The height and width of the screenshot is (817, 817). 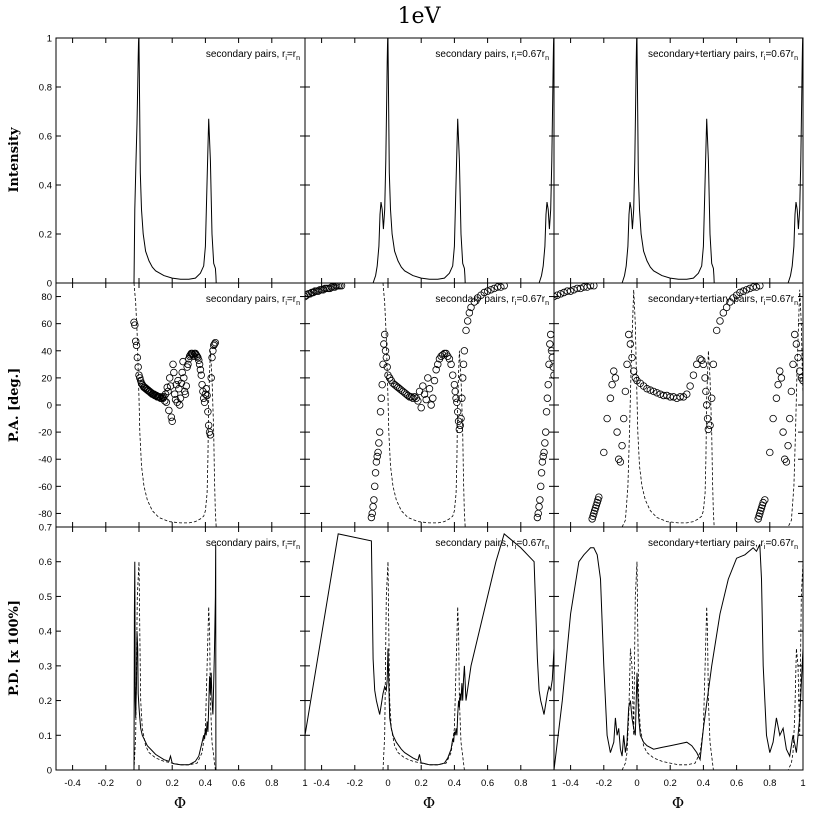 I want to click on y-tick-label: 0.5, so click(x=45, y=597).